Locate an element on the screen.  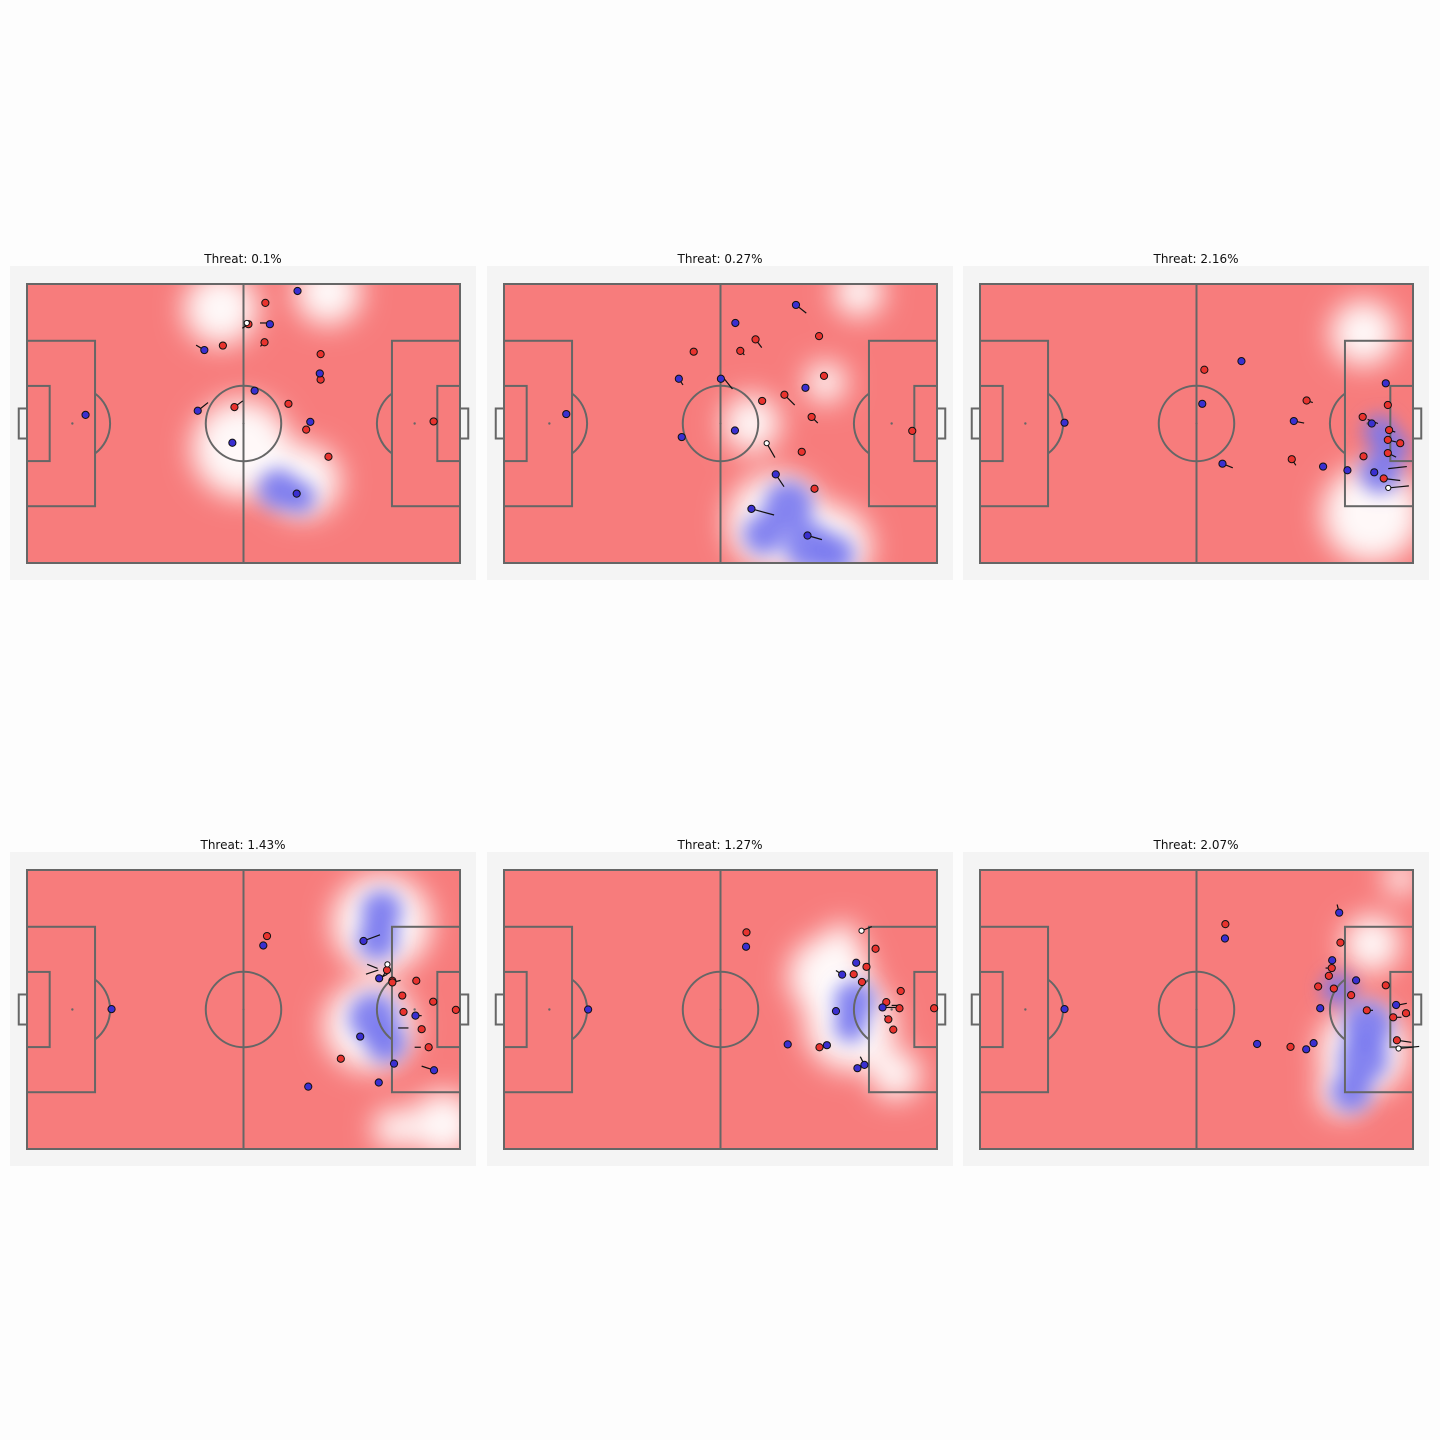
ball-marker is located at coordinates (1398, 1048).